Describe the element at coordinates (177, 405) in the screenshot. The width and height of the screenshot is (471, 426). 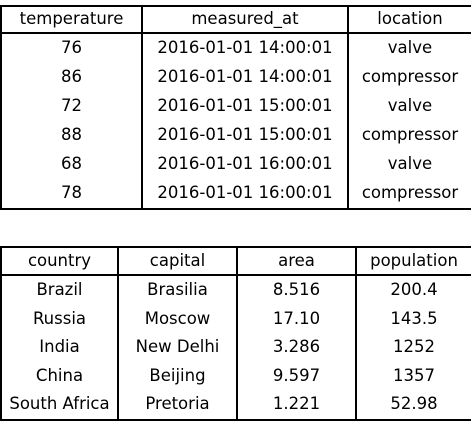
I see `capital-cell: Pretoria` at that location.